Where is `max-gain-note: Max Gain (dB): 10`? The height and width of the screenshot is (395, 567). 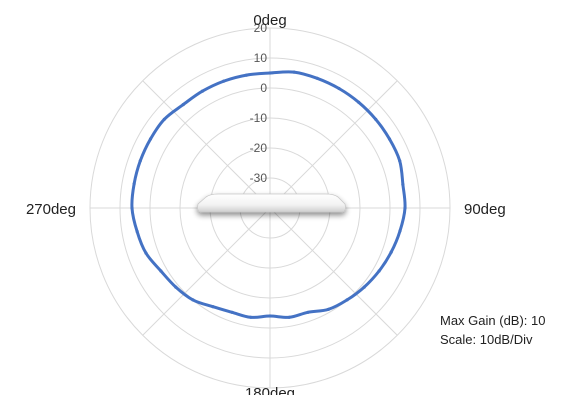
max-gain-note: Max Gain (dB): 10 is located at coordinates (493, 320).